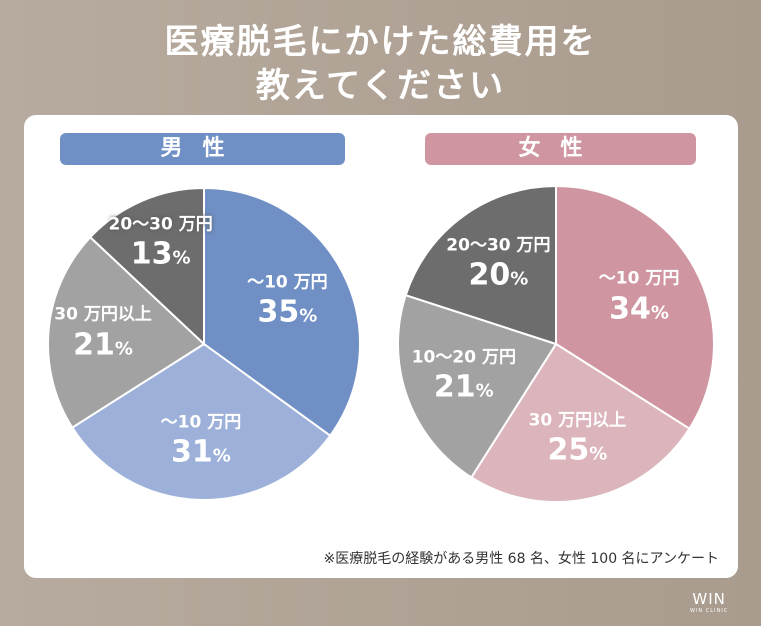 The height and width of the screenshot is (626, 761). What do you see at coordinates (192, 453) in the screenshot?
I see `slice-percent: 31` at bounding box center [192, 453].